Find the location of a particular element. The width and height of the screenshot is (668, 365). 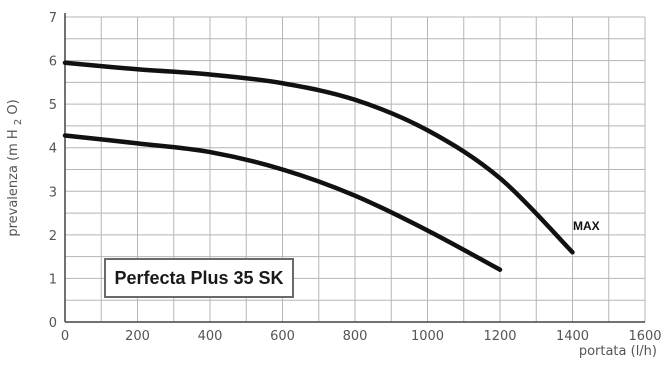

y-tick-label: 5 is located at coordinates (53, 105).